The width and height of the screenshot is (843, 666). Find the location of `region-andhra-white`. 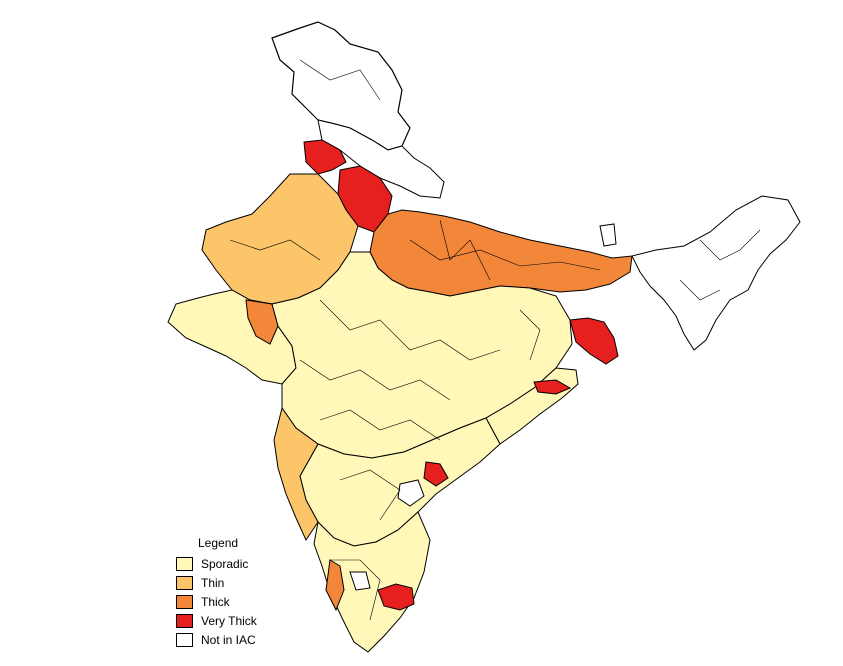

region-andhra-white is located at coordinates (411, 493).